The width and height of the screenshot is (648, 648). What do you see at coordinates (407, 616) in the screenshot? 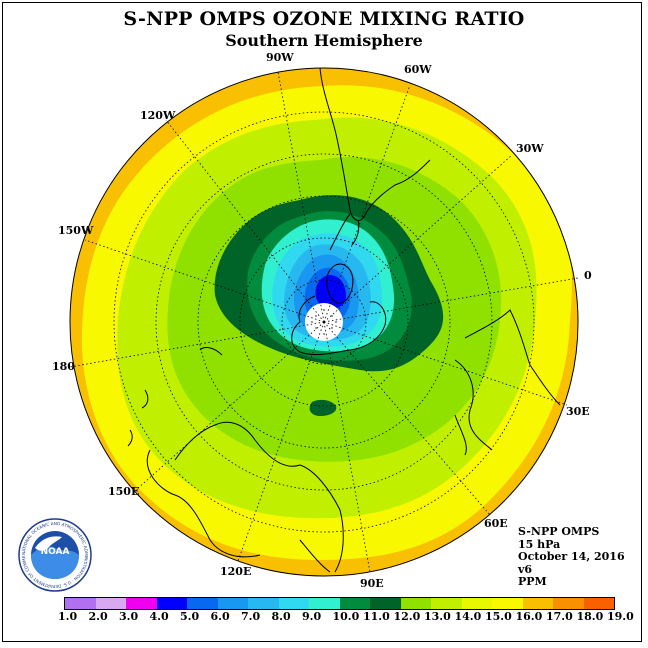
I see `colorbar-tick-label: 12.0` at bounding box center [407, 616].